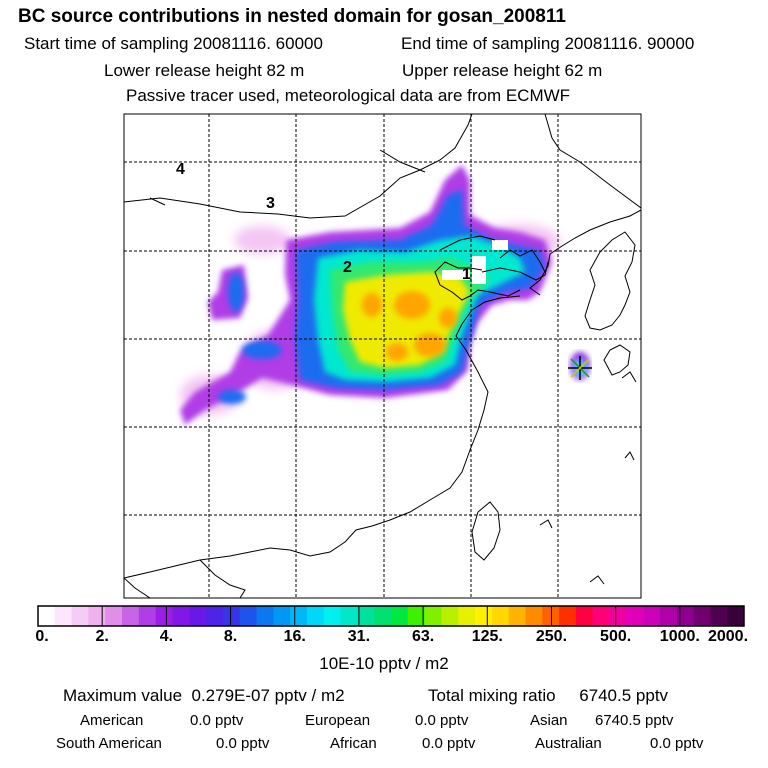  I want to click on region-name: European, so click(338, 720).